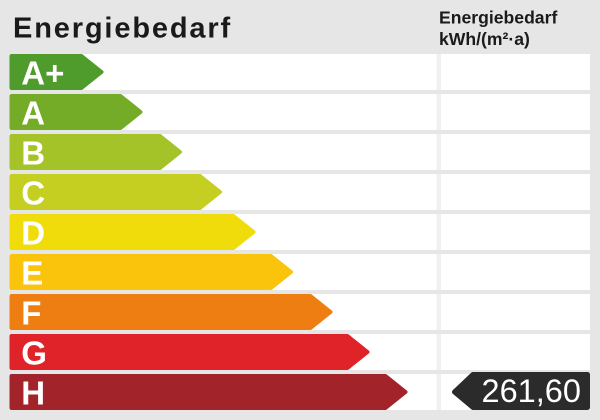  What do you see at coordinates (33, 193) in the screenshot?
I see `svg-text: C` at bounding box center [33, 193].